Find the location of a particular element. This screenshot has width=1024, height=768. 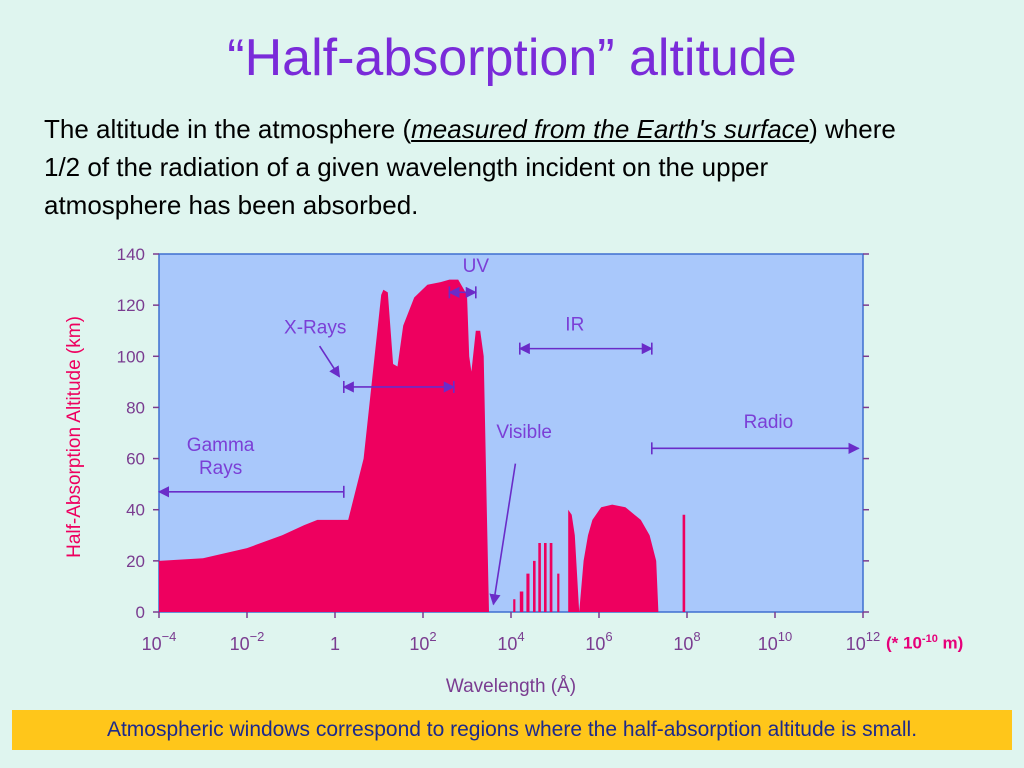

y-tick-label: 80 is located at coordinates (135, 407).